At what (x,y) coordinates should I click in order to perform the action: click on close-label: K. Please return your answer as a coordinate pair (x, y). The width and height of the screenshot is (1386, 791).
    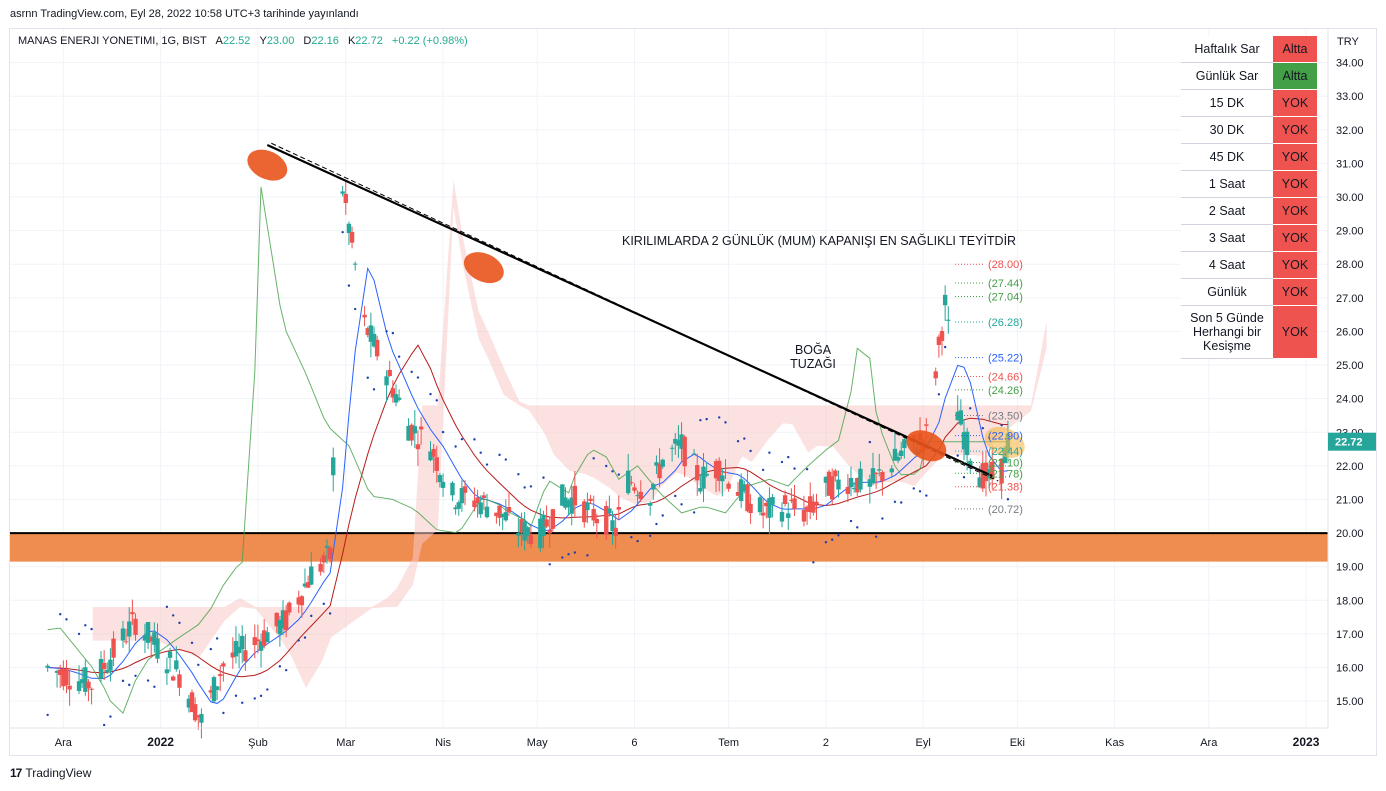
    Looking at the image, I should click on (351, 41).